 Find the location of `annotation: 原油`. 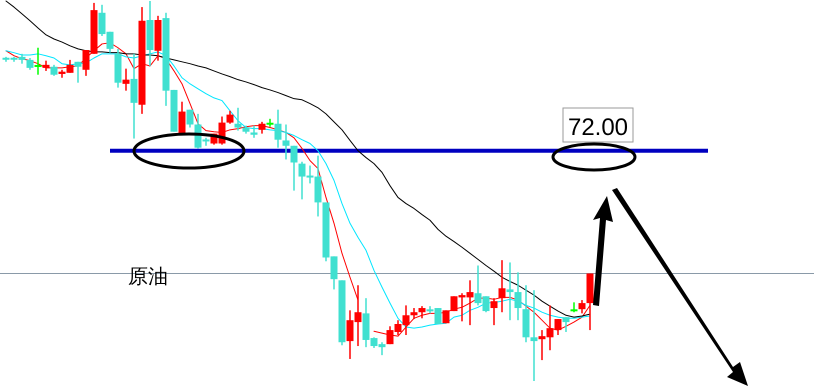

annotation: 原油 is located at coordinates (148, 276).